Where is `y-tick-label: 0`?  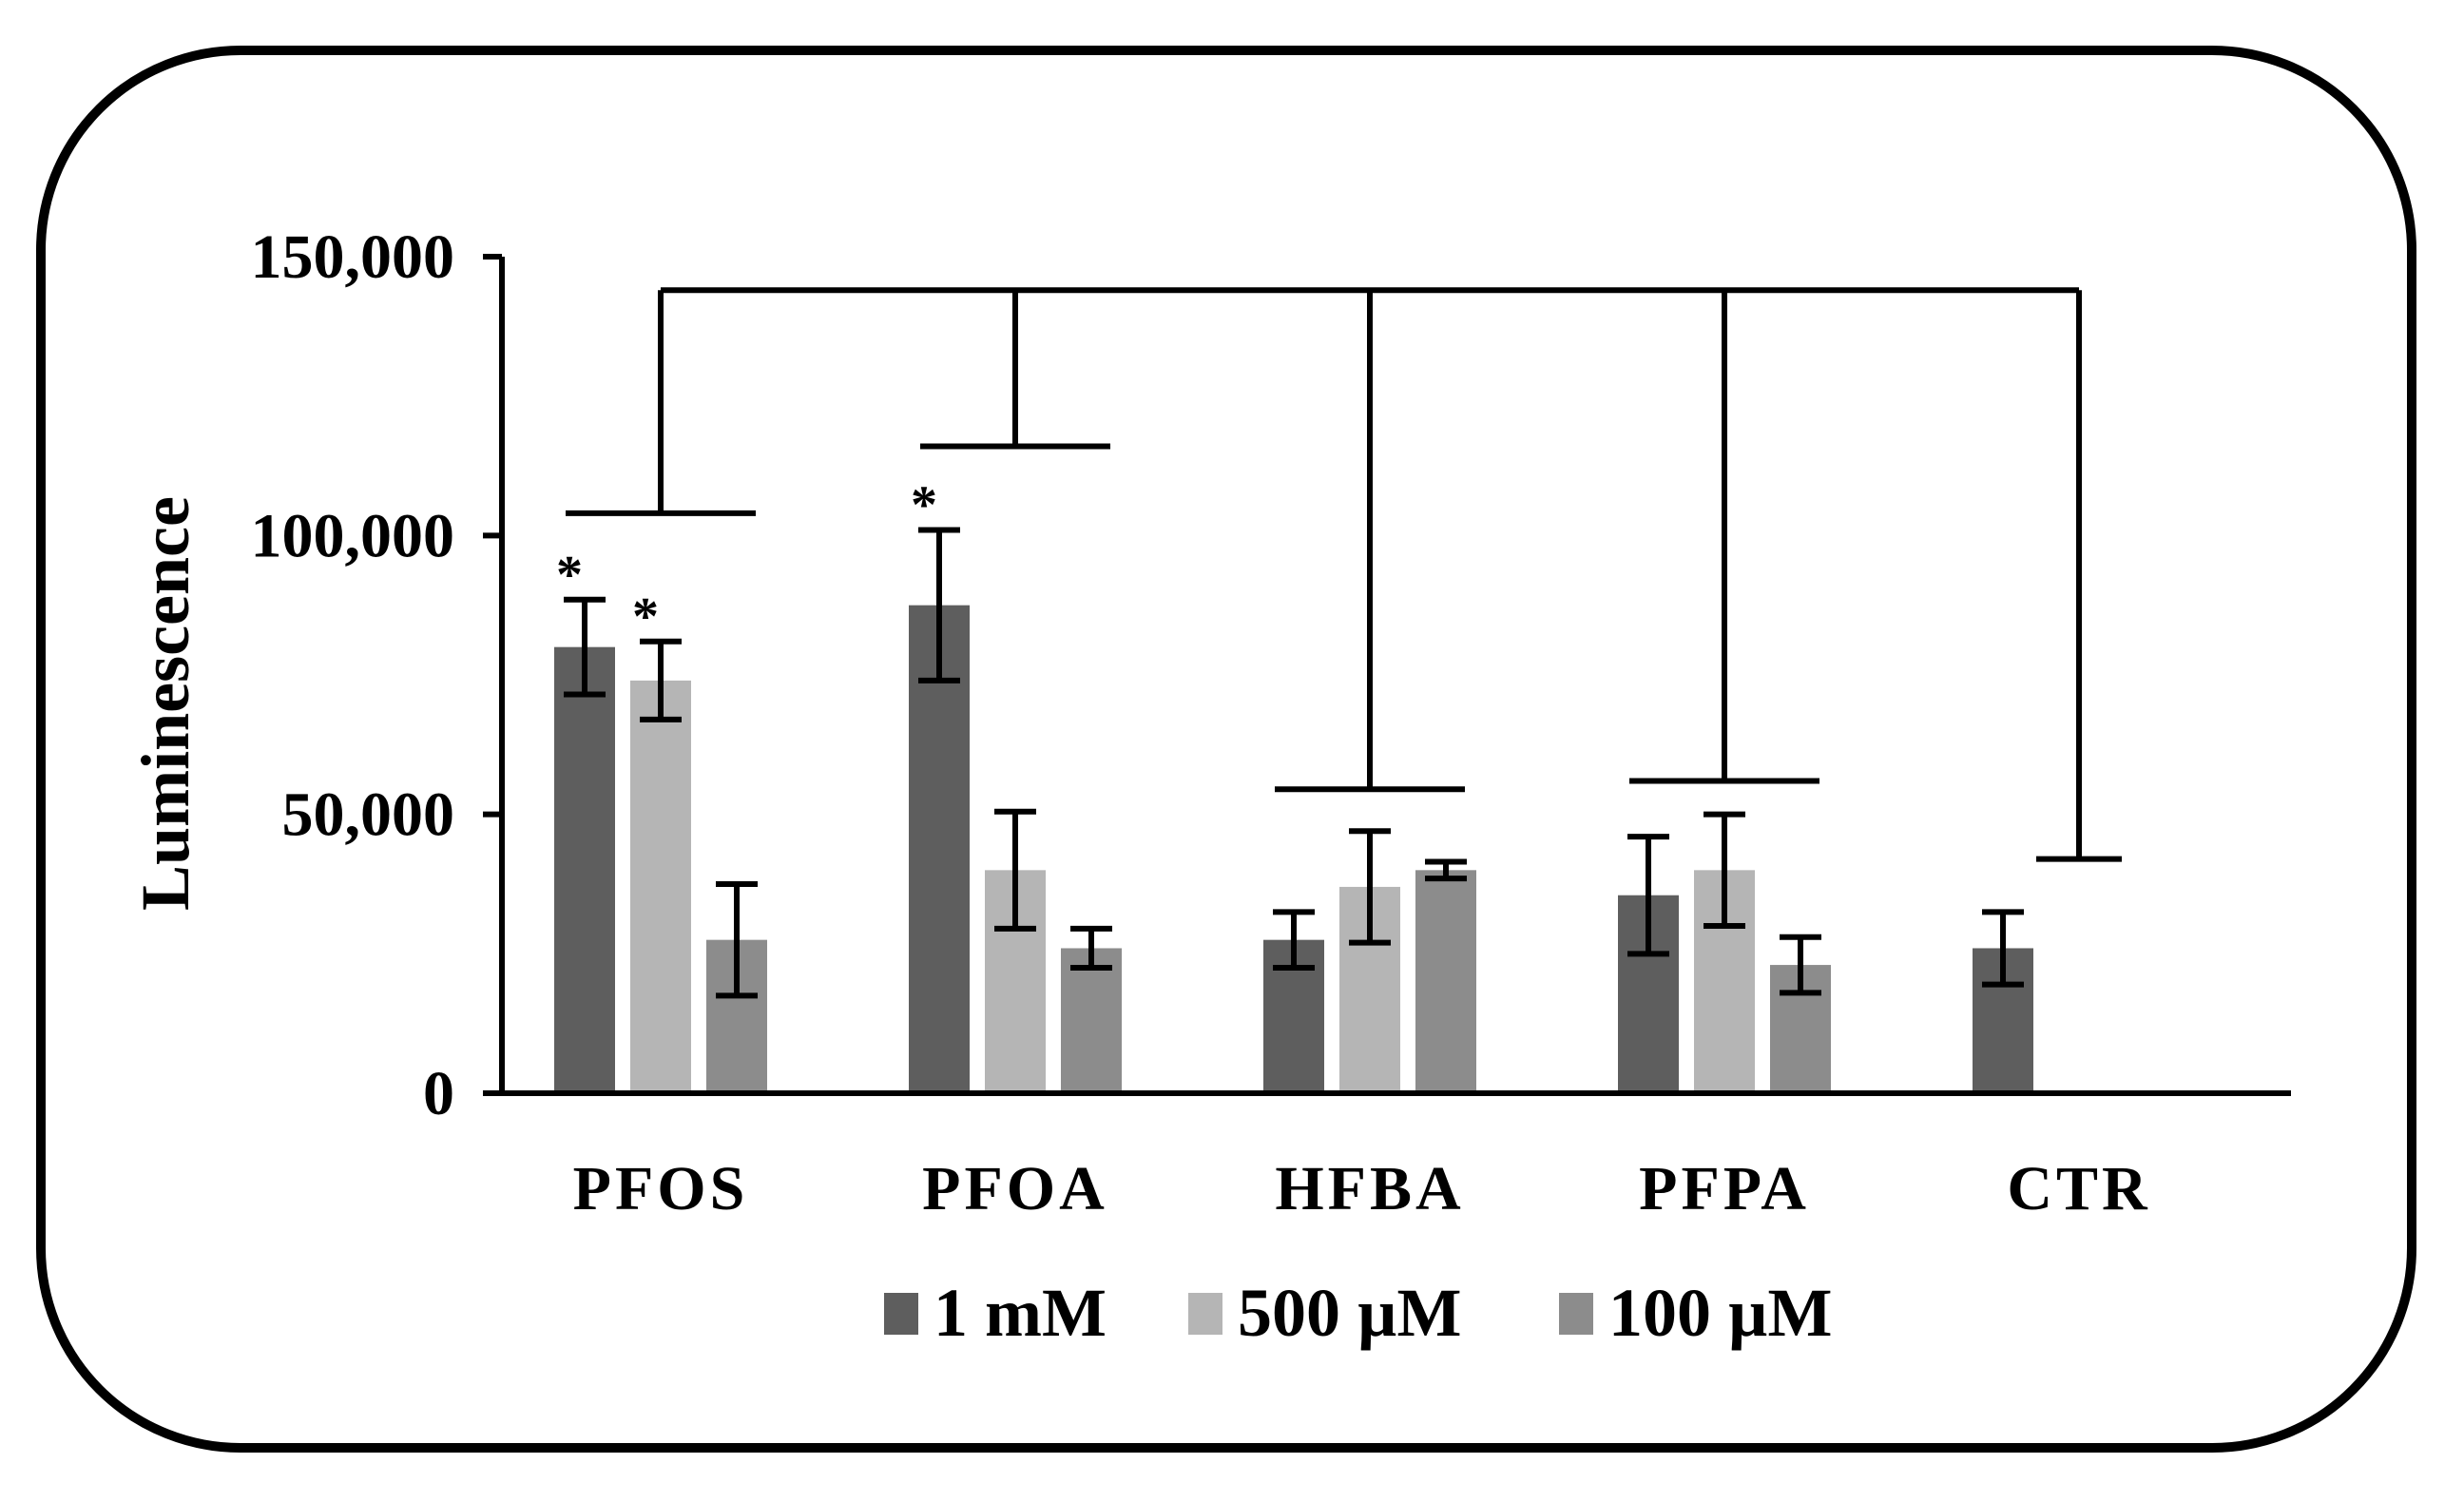
y-tick-label: 0 is located at coordinates (438, 1093).